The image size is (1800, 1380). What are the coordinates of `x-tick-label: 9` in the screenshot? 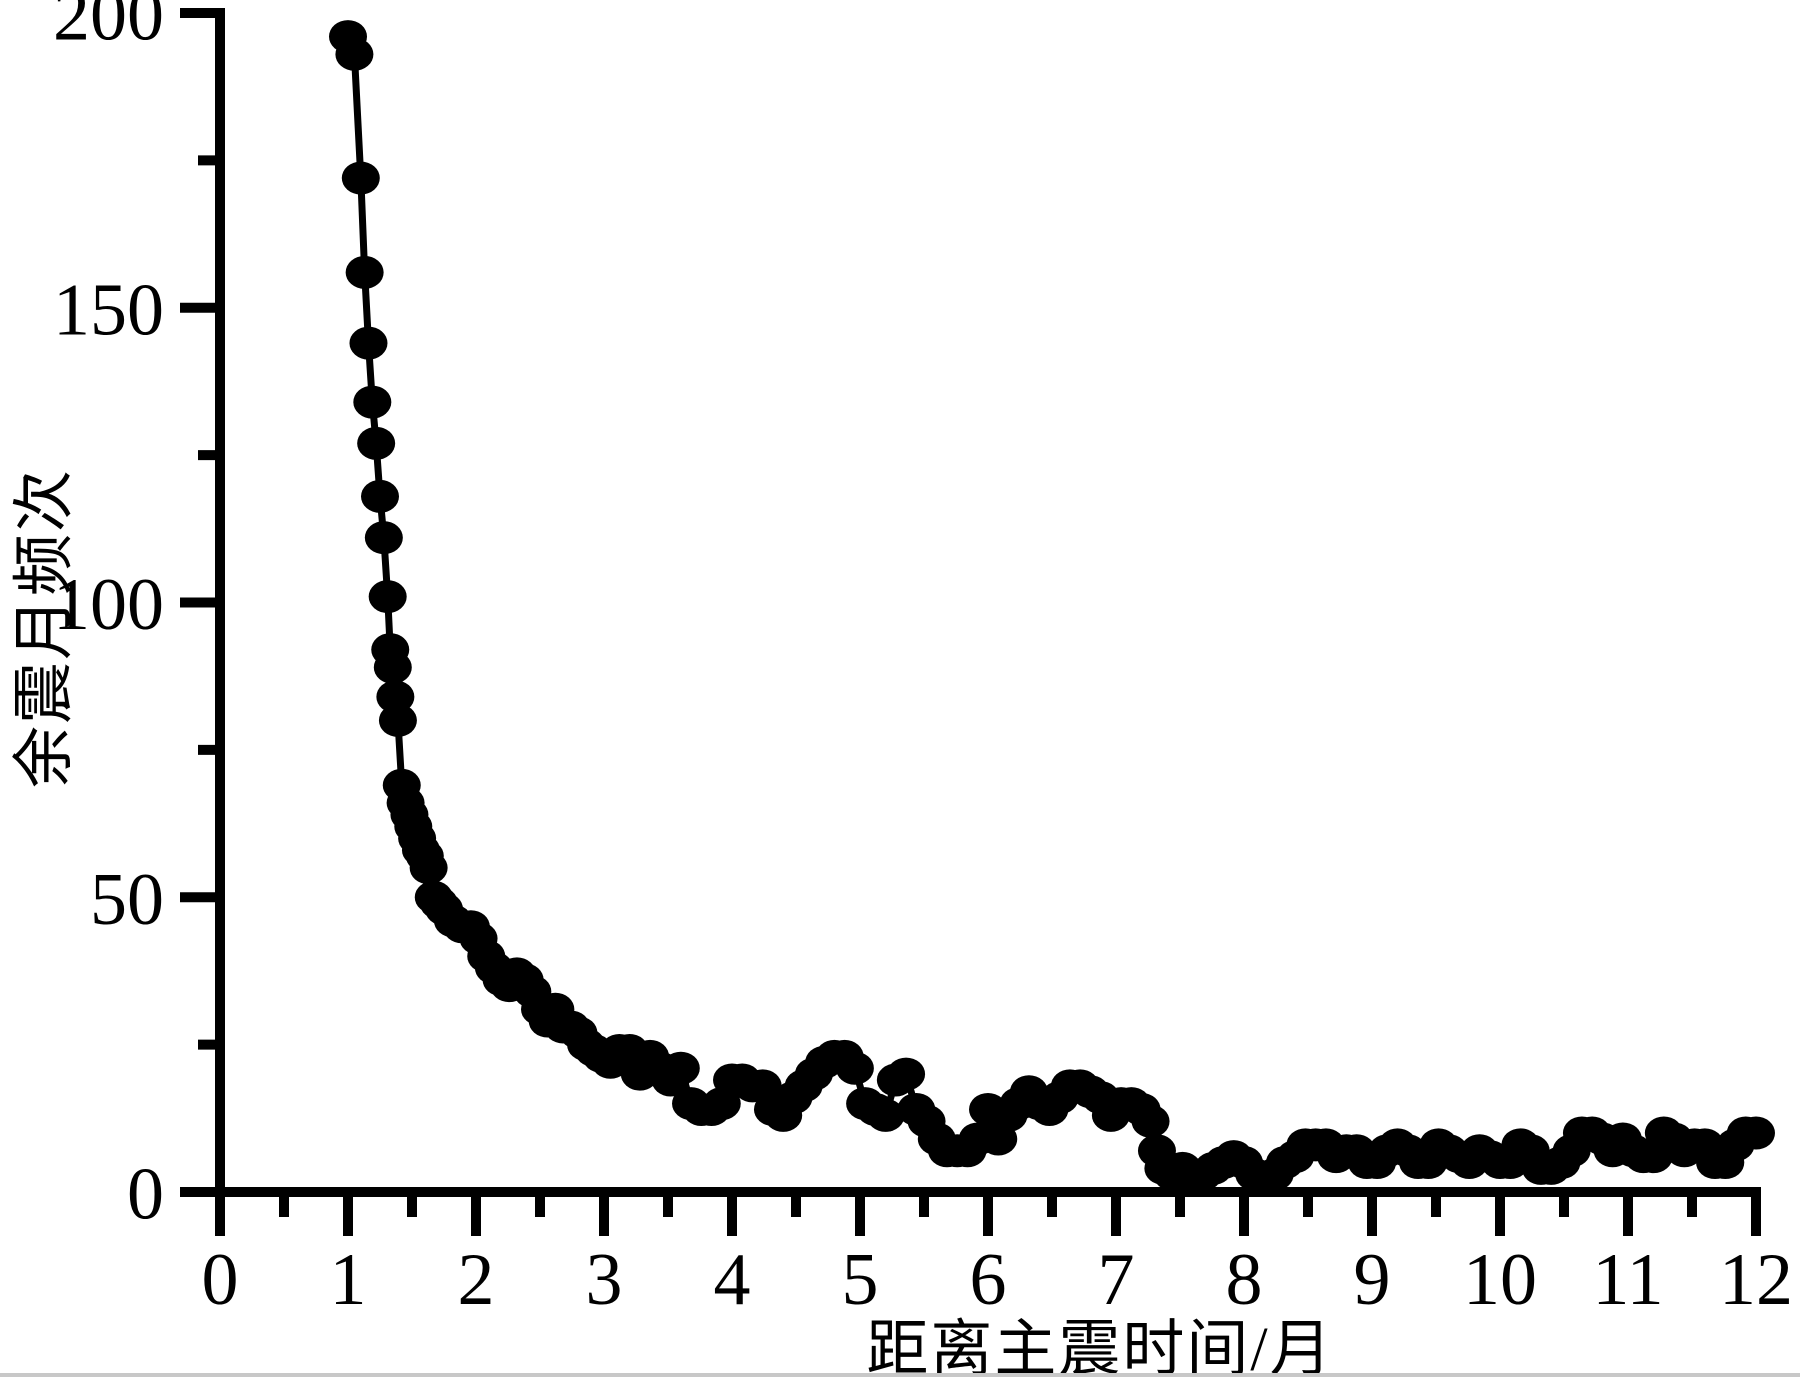 It's located at (1372, 1280).